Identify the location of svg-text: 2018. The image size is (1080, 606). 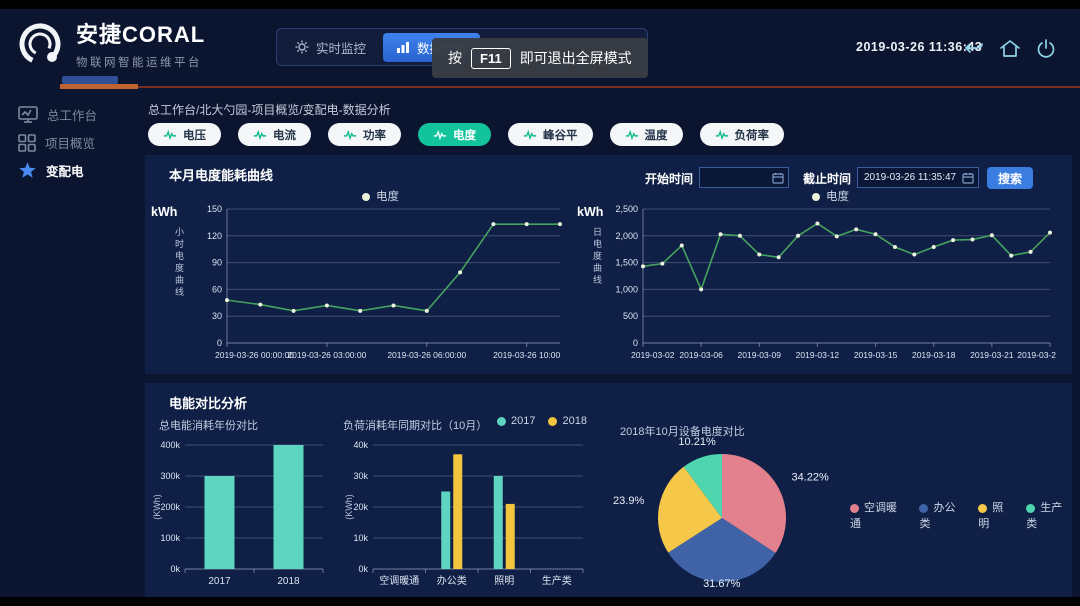
(288, 581).